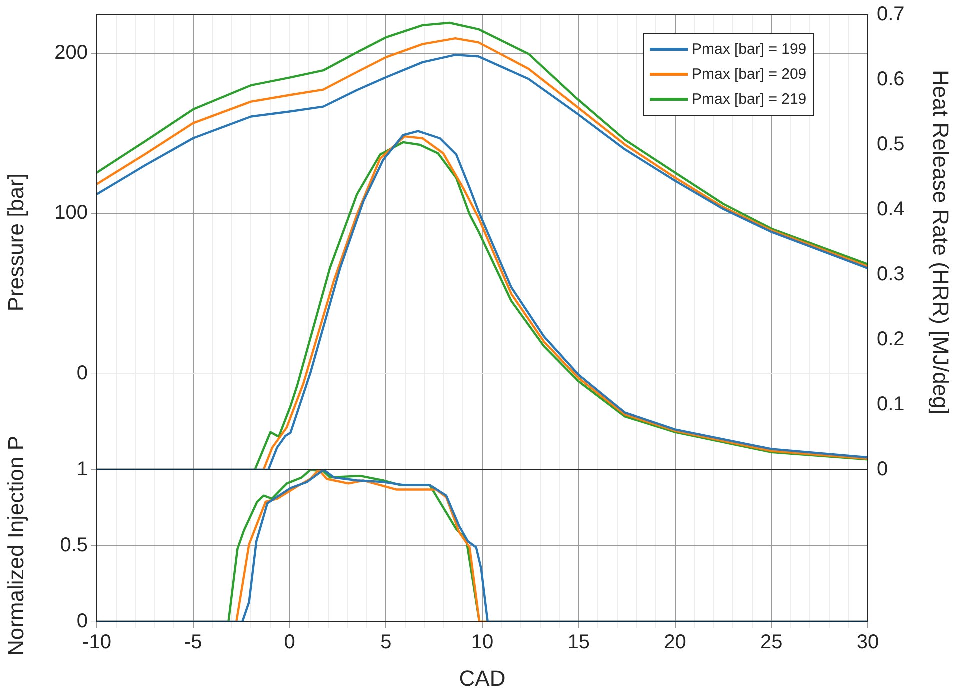  I want to click on y-tick-label: 100, so click(71, 213).